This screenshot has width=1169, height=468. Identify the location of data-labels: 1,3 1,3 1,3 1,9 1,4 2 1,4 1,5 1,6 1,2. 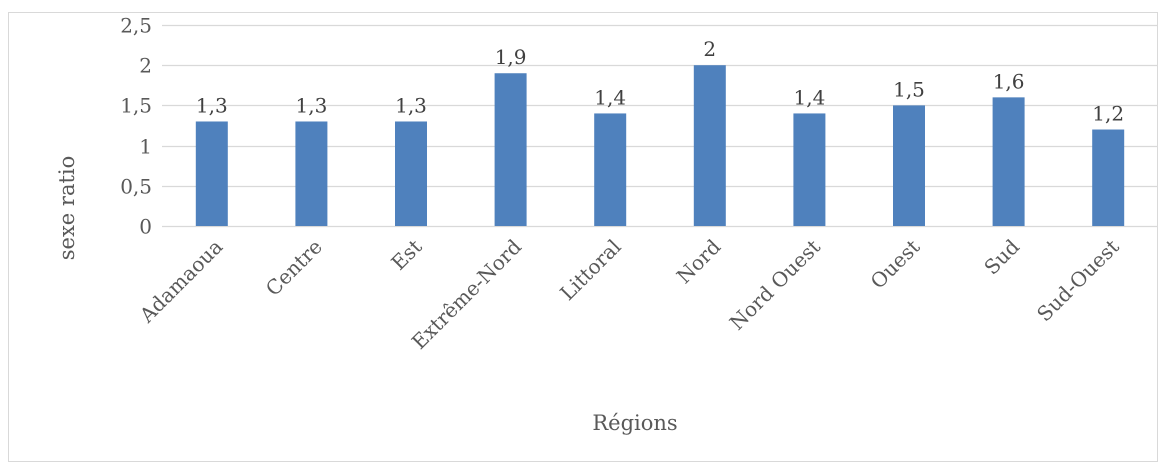
(660, 81).